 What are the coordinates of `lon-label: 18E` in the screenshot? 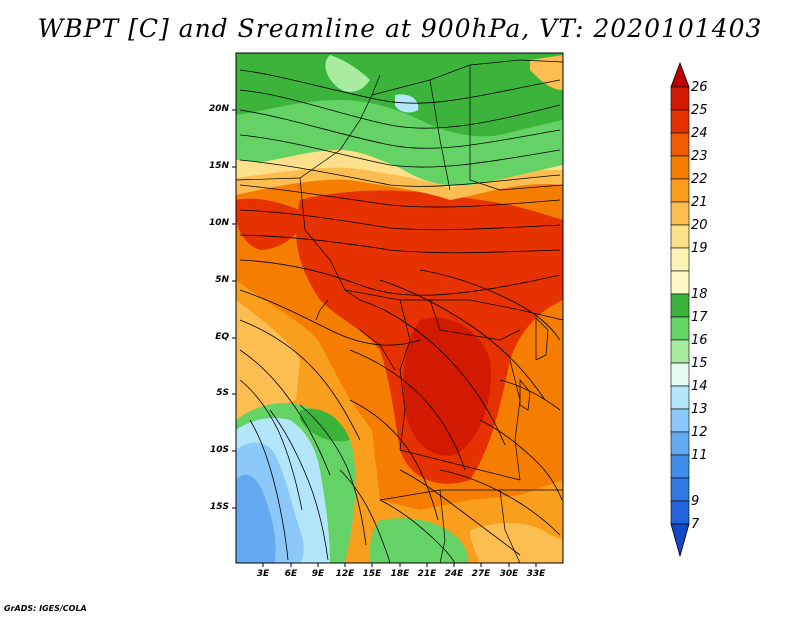 It's located at (400, 574).